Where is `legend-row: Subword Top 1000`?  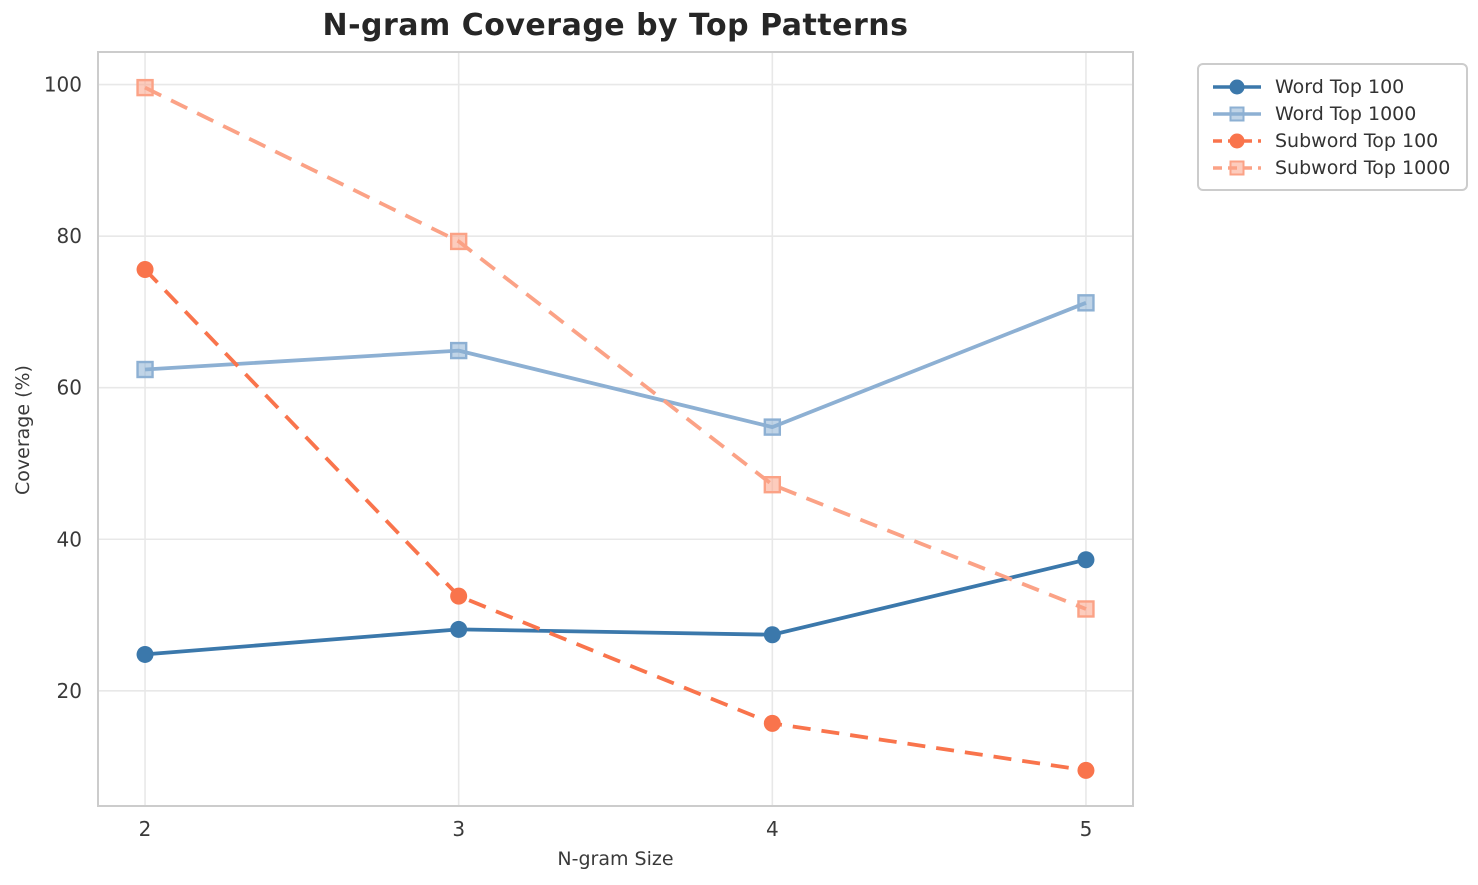
legend-row: Subword Top 1000 is located at coordinates (1332, 168).